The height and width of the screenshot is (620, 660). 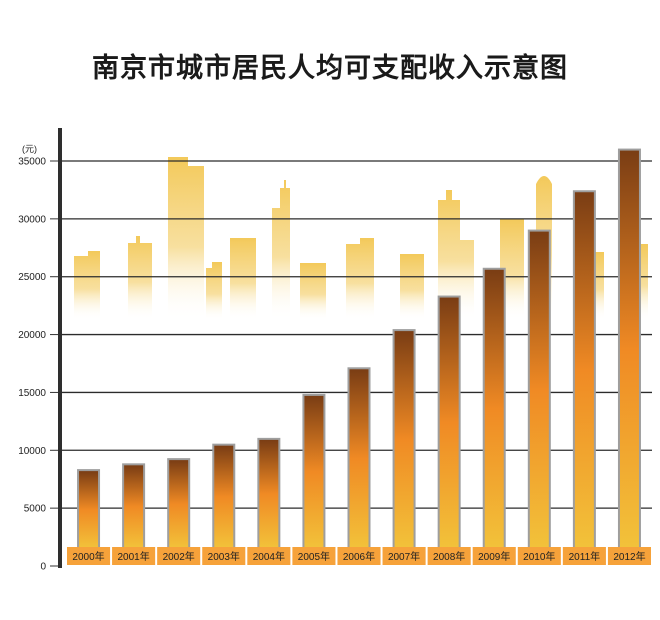 I want to click on y-tick-label: 30000, so click(x=32, y=219).